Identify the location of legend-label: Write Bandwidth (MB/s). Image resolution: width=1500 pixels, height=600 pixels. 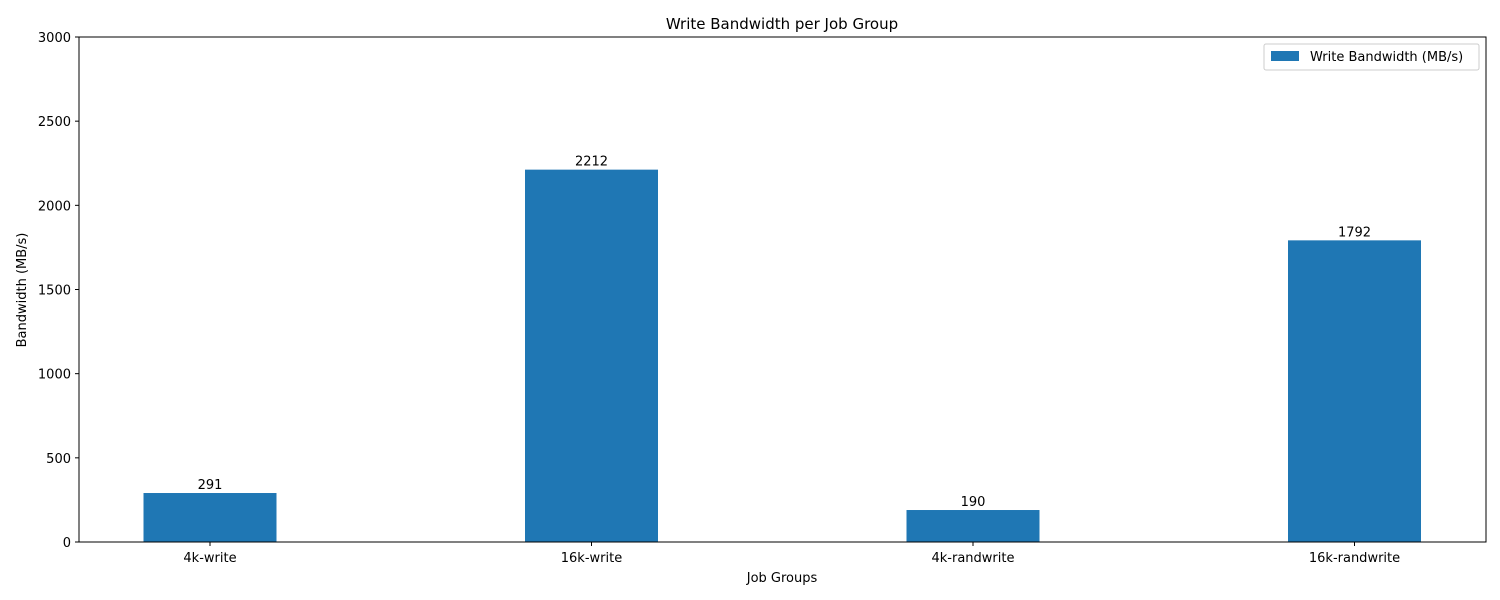
(1386, 57).